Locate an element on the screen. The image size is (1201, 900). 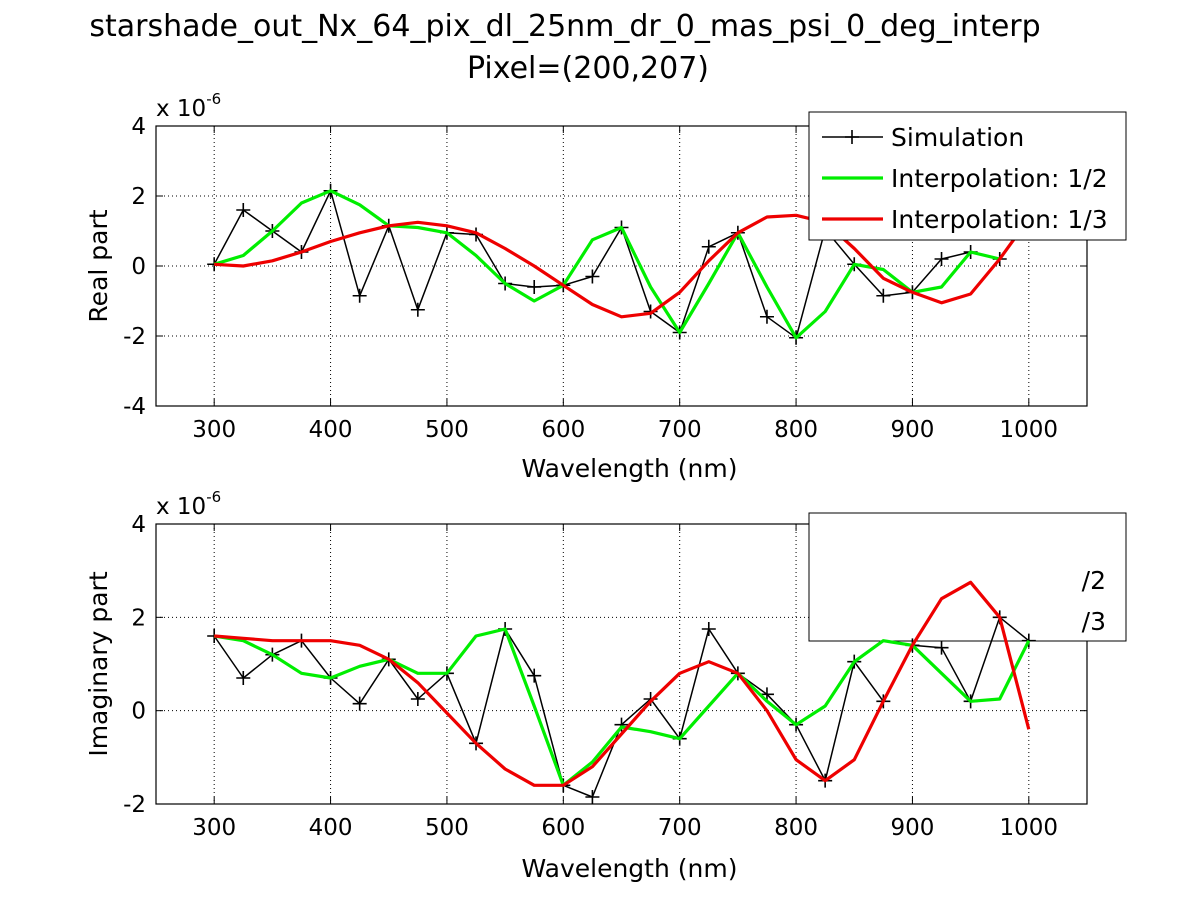
figure-title-line2: Pixel=(200,207) is located at coordinates (588, 68).